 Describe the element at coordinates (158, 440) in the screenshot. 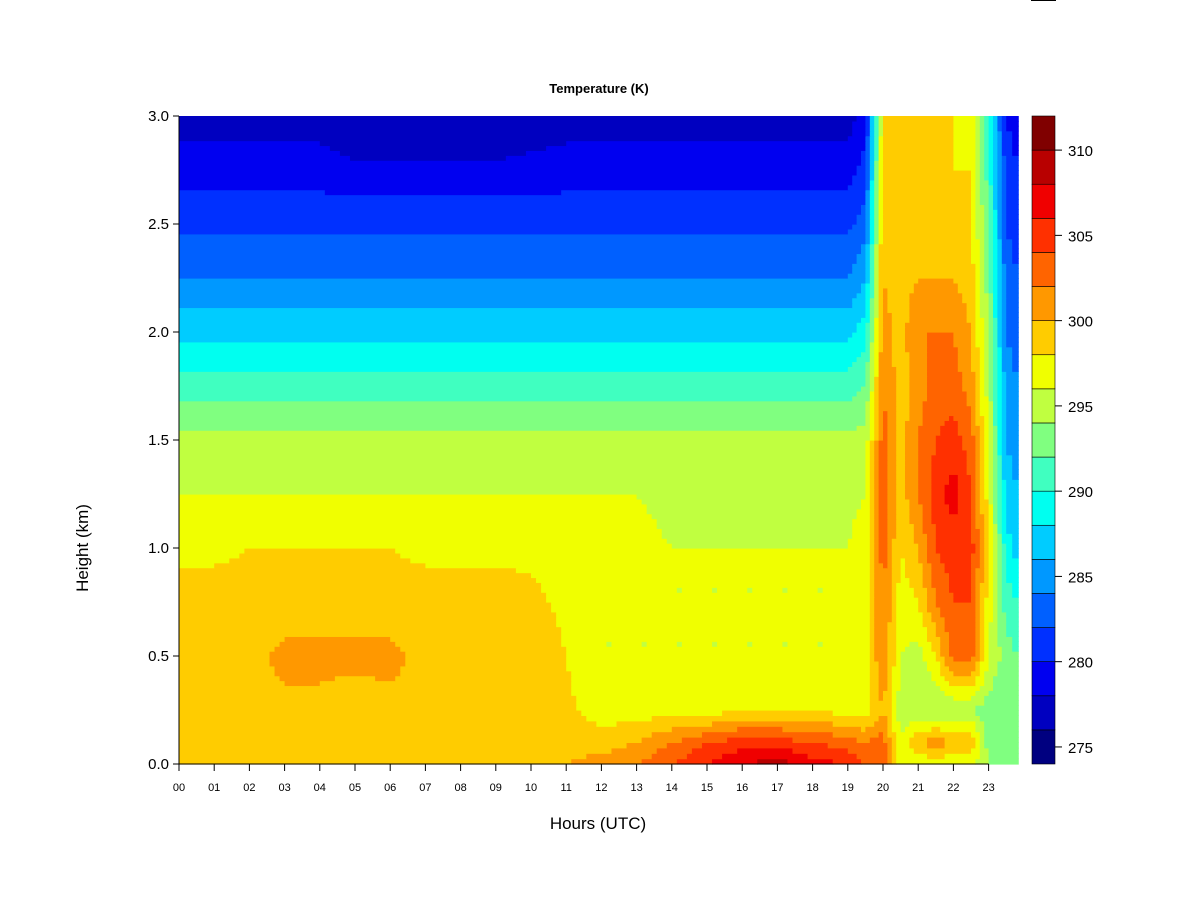

I see `y-tick-label: 1.5` at that location.